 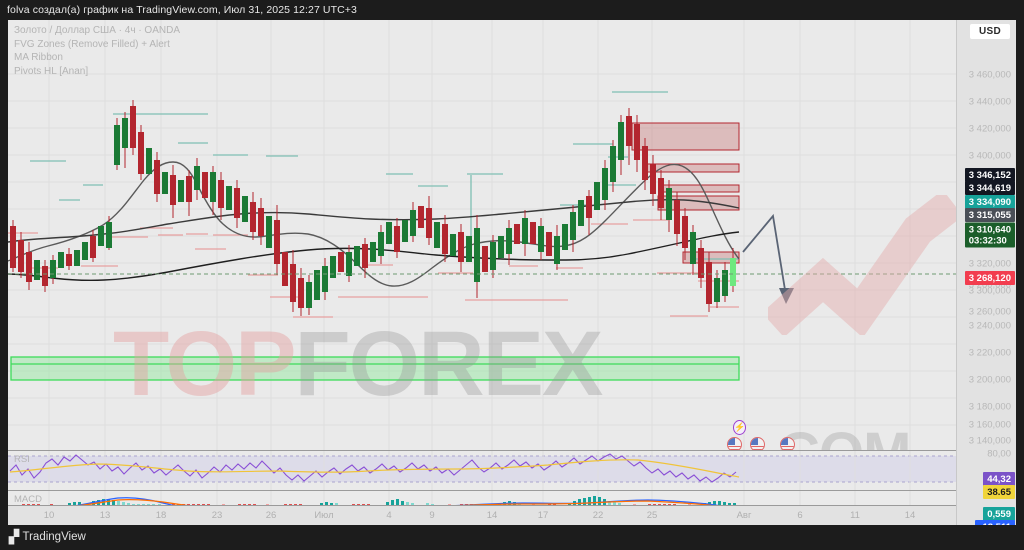 What do you see at coordinates (22, 459) in the screenshot?
I see `rsi-title: RSI` at bounding box center [22, 459].